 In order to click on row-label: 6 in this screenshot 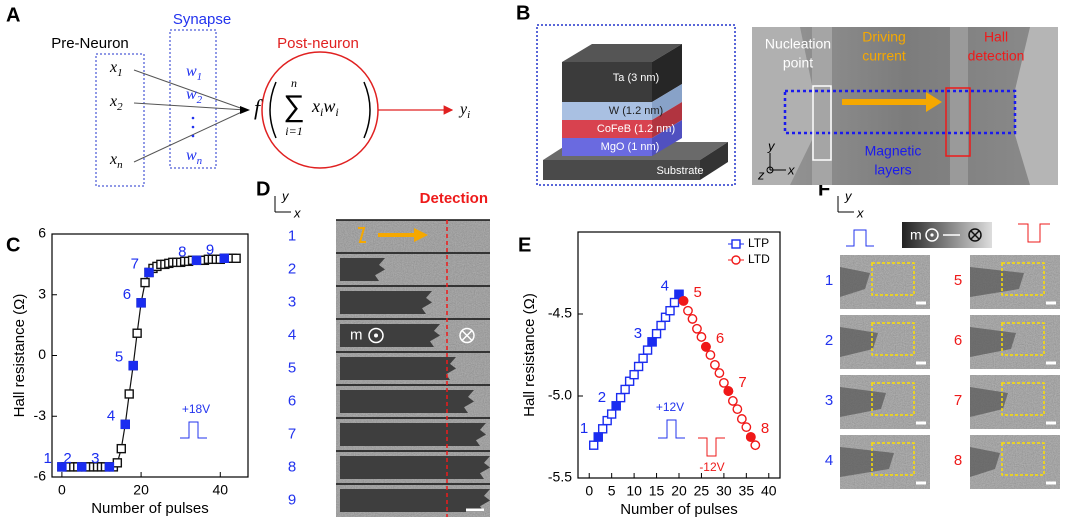, I will do `click(292, 400)`.